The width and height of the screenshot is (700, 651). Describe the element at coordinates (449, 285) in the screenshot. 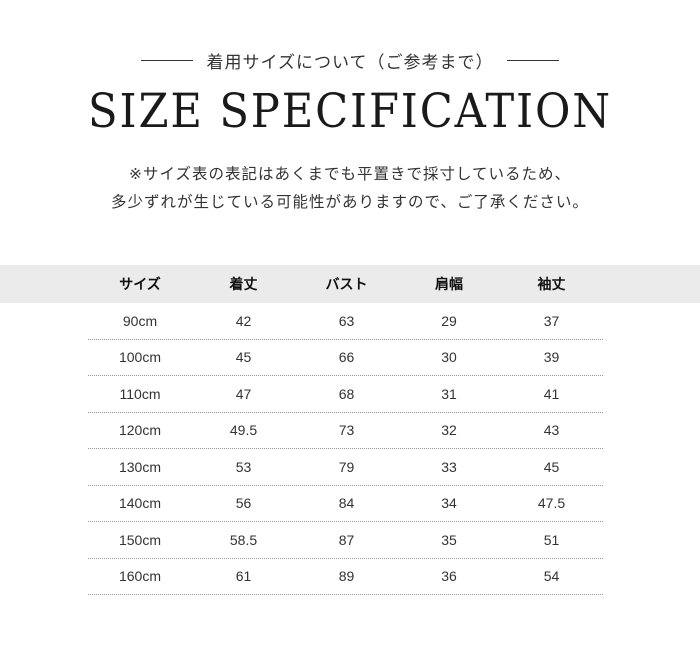

I see `header-shoulder: 肩幅` at that location.